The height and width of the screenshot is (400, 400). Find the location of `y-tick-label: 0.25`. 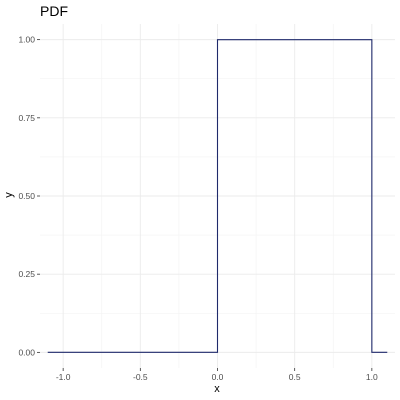

y-tick-label: 0.25 is located at coordinates (26, 274).